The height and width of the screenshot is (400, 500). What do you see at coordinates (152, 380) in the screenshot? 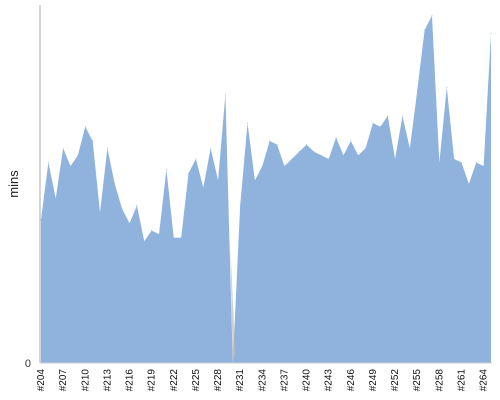
I see `x-tick-label: #219` at bounding box center [152, 380].